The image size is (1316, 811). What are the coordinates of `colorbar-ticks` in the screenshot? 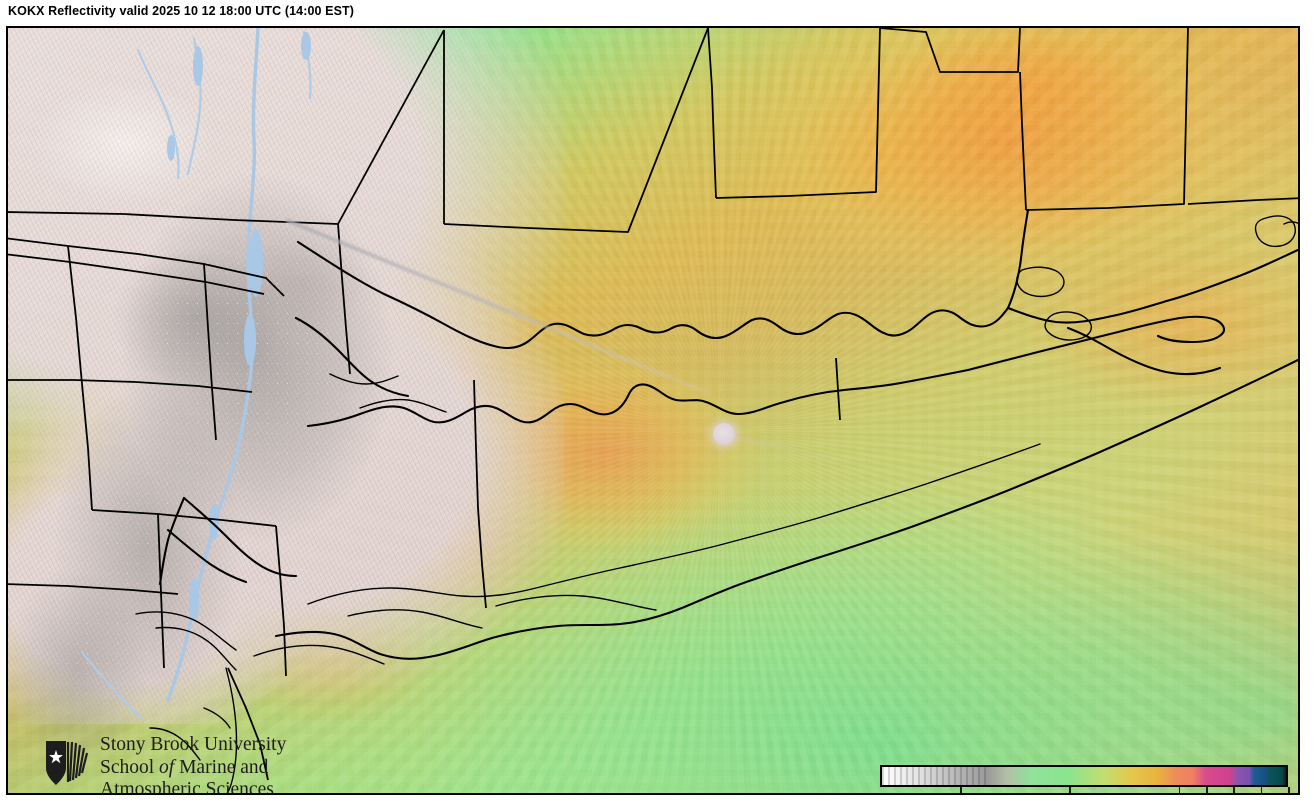 It's located at (1085, 790).